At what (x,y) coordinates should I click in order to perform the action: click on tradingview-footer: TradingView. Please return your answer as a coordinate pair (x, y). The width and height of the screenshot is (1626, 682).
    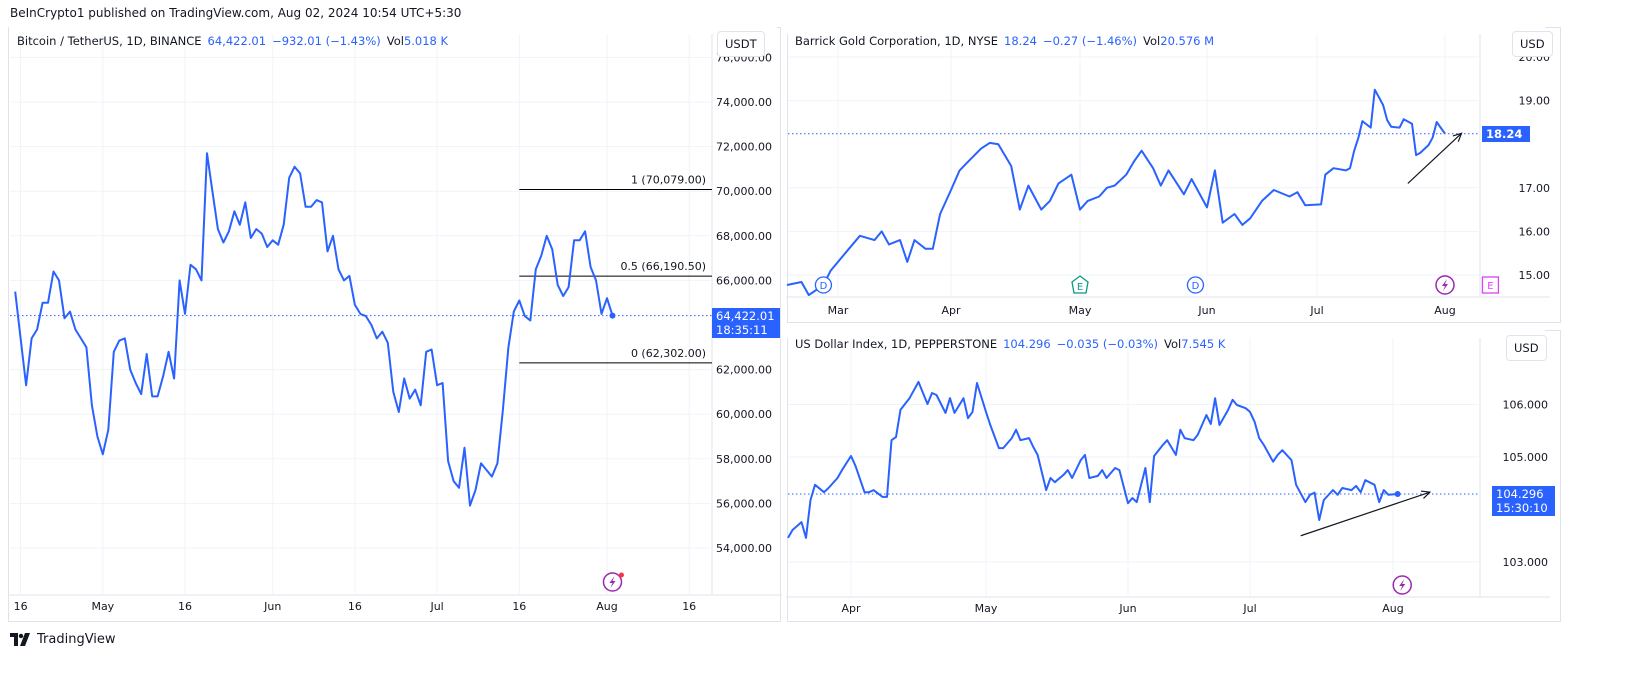
    Looking at the image, I should click on (63, 639).